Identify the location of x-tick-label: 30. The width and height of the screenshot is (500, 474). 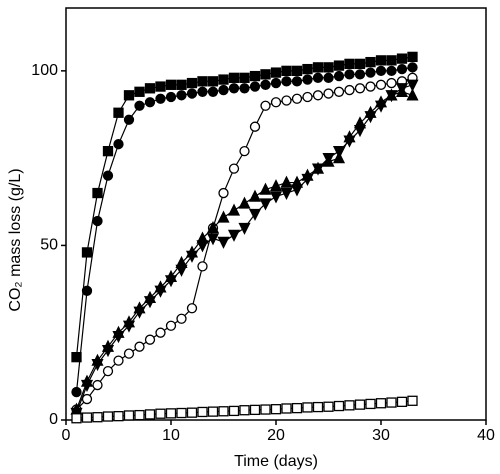
(381, 435).